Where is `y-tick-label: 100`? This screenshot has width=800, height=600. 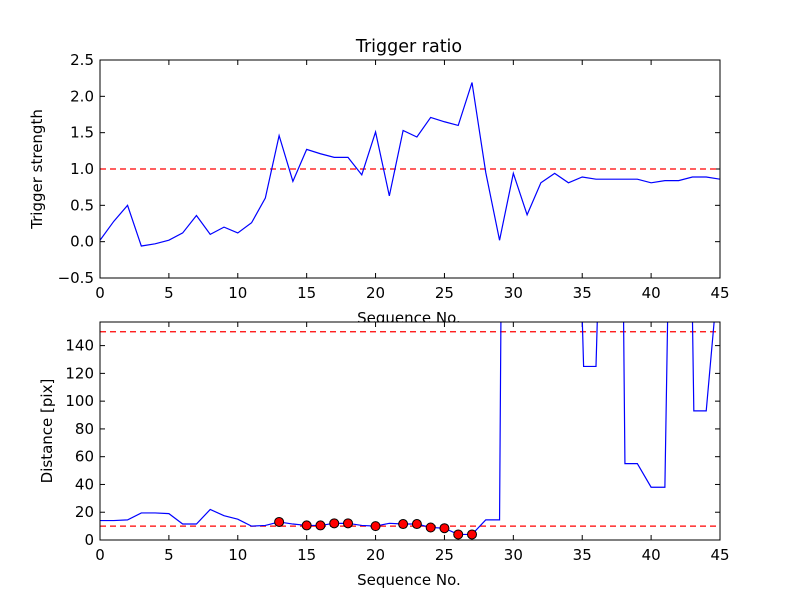 y-tick-label: 100 is located at coordinates (79, 401).